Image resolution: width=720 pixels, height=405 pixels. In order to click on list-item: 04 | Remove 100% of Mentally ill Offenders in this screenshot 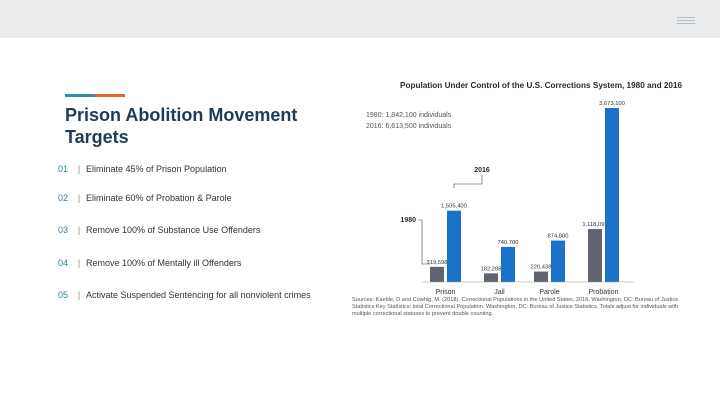, I will do `click(150, 263)`.